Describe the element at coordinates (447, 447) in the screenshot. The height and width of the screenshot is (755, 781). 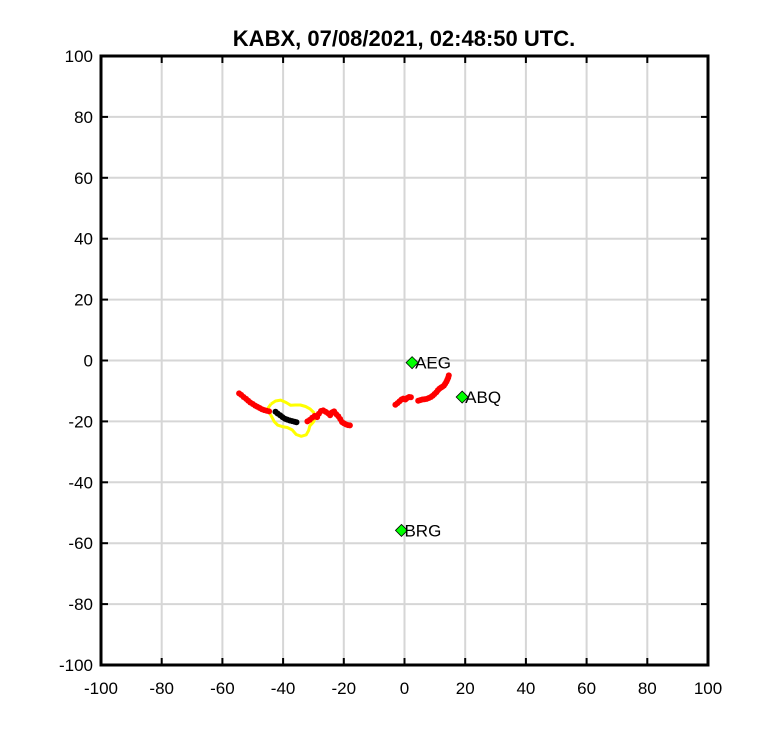
I see `station-layer: AEG ABQ BRG` at that location.